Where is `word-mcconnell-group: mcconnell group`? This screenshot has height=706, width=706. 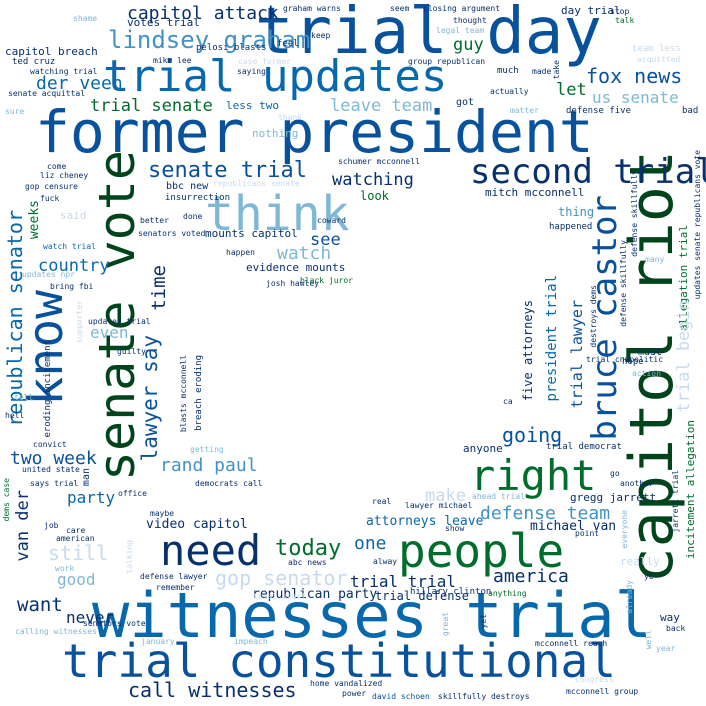
word-mcconnell-group: mcconnell group is located at coordinates (602, 691).